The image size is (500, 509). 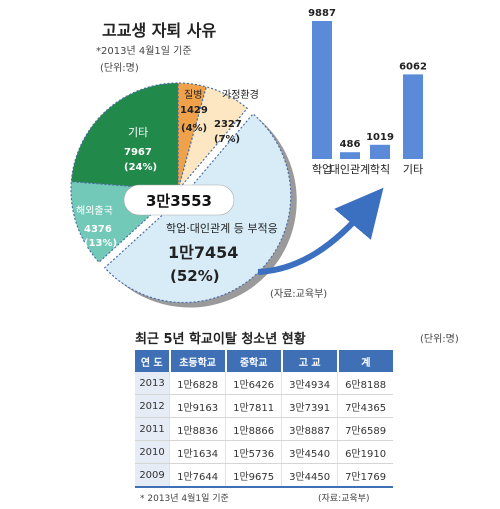 What do you see at coordinates (138, 152) in the screenshot?
I see `pie-label-value: 7967` at bounding box center [138, 152].